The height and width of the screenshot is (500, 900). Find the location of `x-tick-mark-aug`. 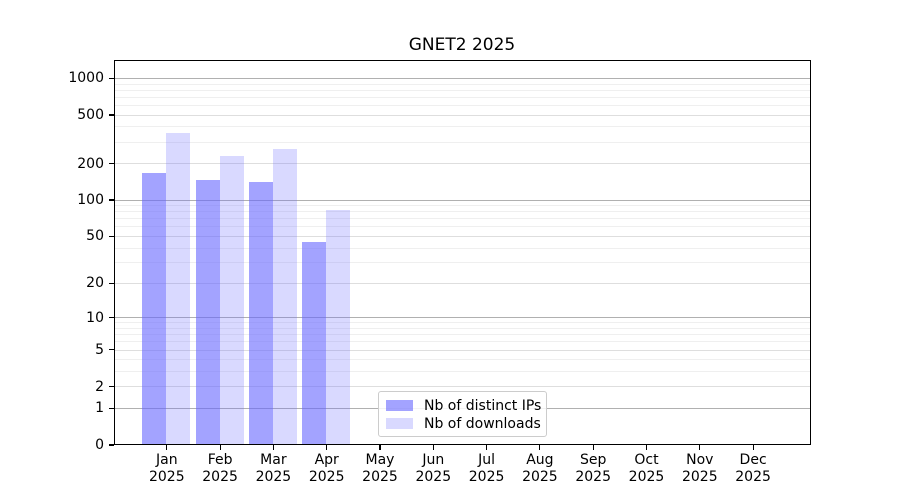

x-tick-mark-aug is located at coordinates (540, 447).